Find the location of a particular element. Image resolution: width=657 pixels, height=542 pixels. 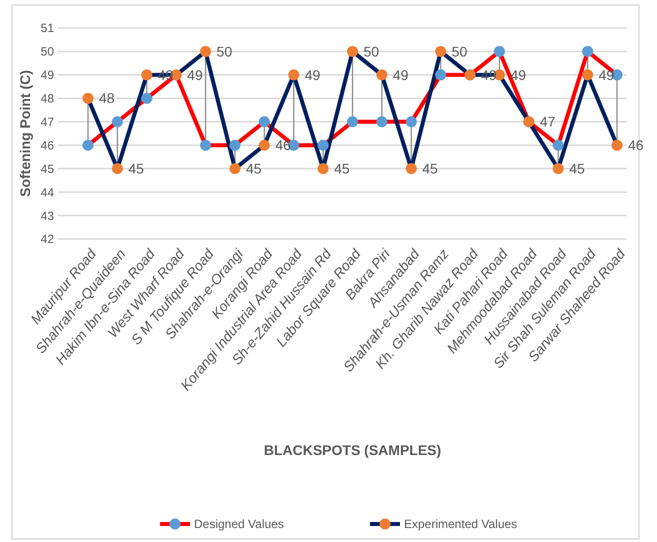

y-tick-label: 44 is located at coordinates (47, 192).